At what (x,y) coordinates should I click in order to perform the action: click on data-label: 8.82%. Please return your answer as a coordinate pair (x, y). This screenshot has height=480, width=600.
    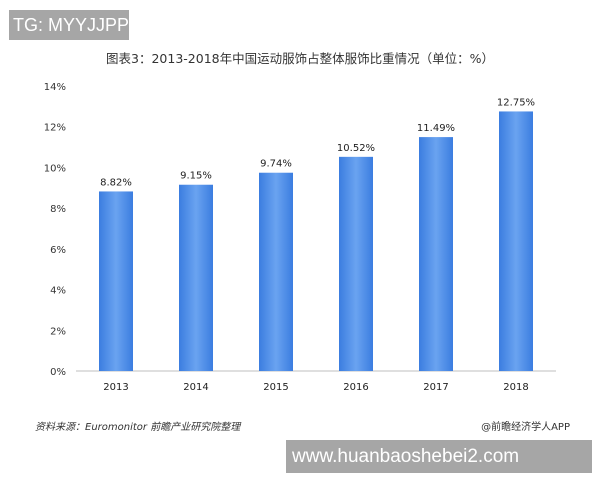
    Looking at the image, I should click on (116, 182).